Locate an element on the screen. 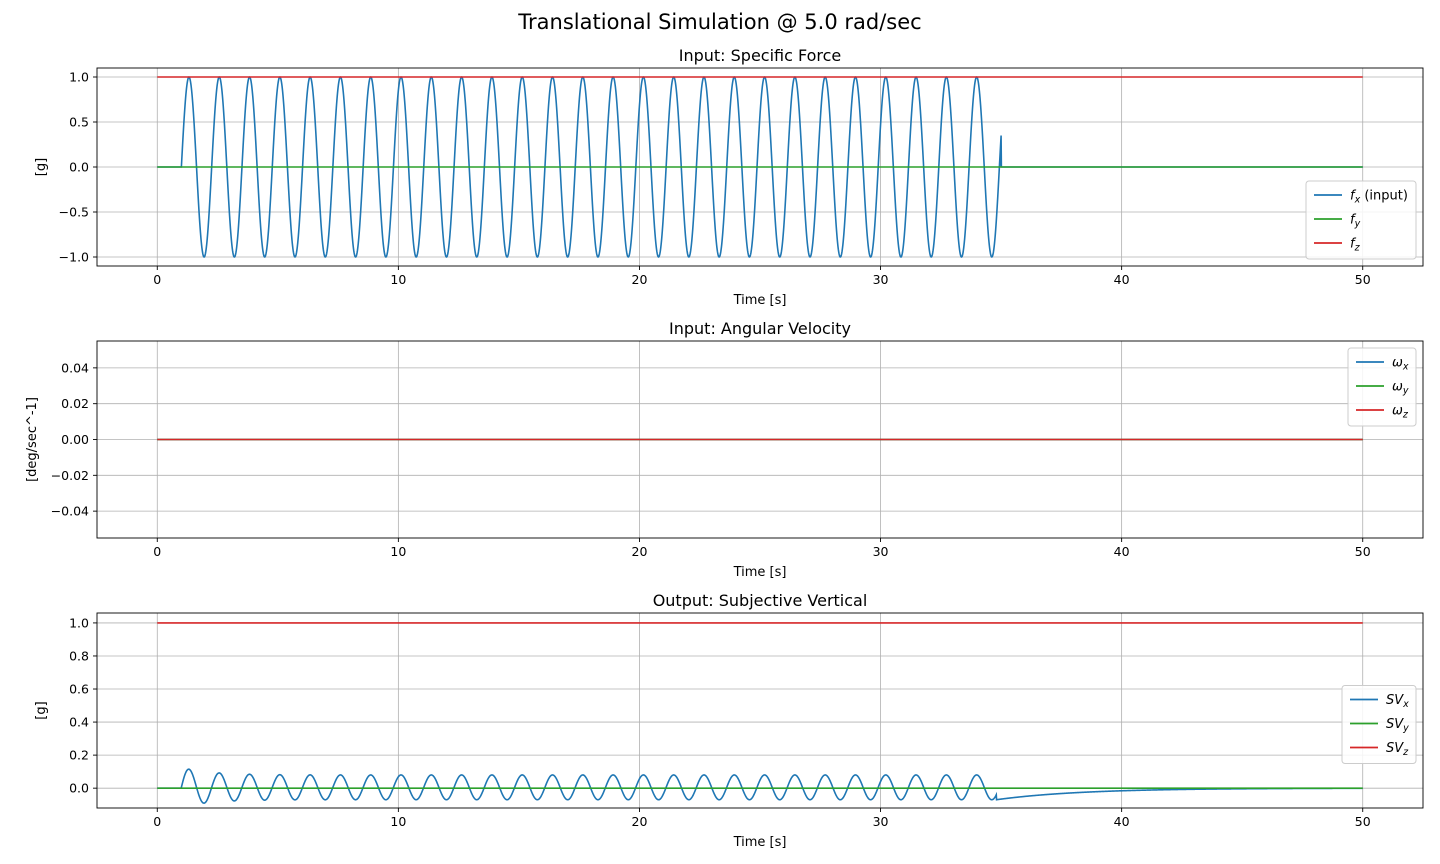  legend-label: fy is located at coordinates (1355, 221).